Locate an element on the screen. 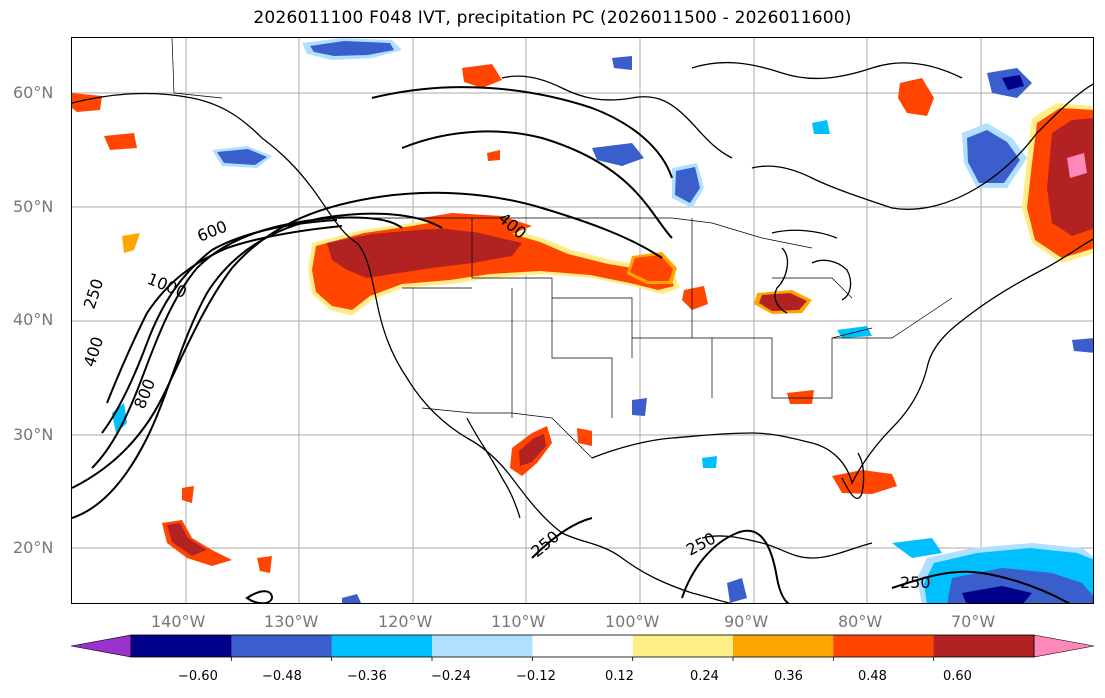  ivt-contour-400-north is located at coordinates (537, 184).